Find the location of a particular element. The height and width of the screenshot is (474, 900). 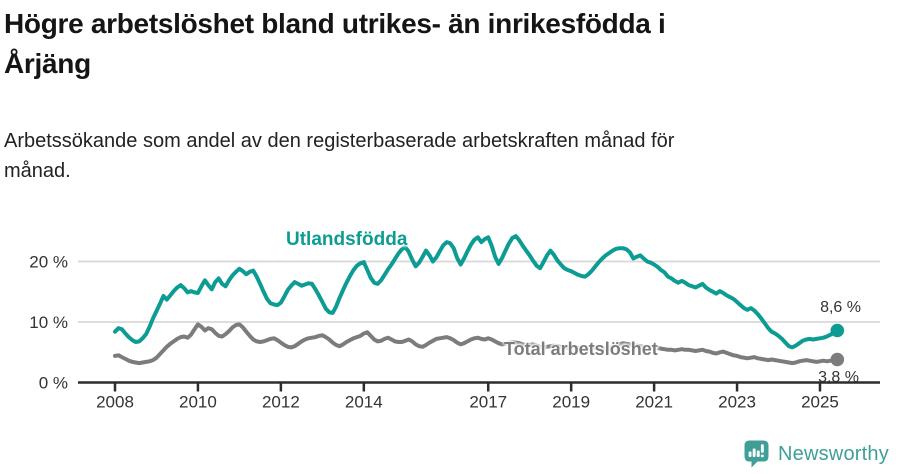

y-tick-label: 10 % is located at coordinates (48, 322).